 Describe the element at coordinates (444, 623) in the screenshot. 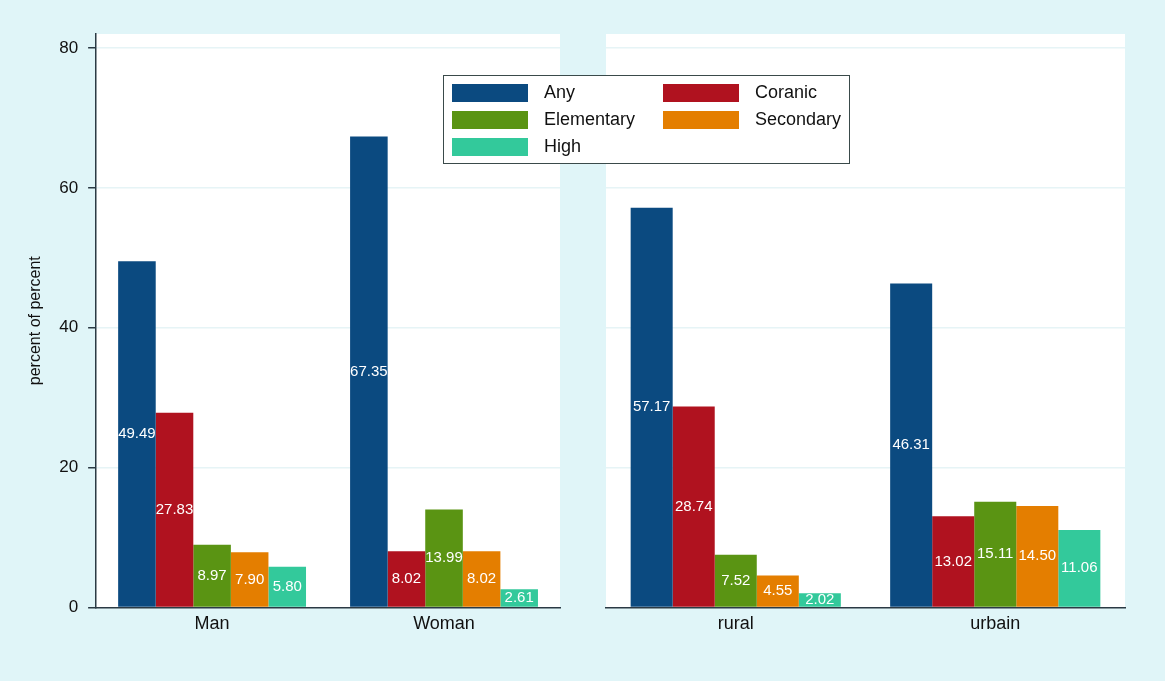

I see `x-tick-label: Woman` at that location.